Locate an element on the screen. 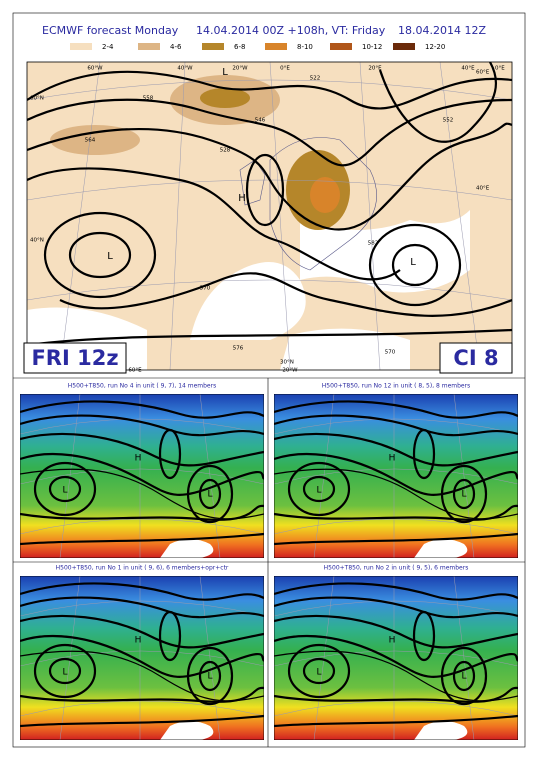 This screenshot has height=760, width=538. lat-label: 60°N is located at coordinates (37, 99).